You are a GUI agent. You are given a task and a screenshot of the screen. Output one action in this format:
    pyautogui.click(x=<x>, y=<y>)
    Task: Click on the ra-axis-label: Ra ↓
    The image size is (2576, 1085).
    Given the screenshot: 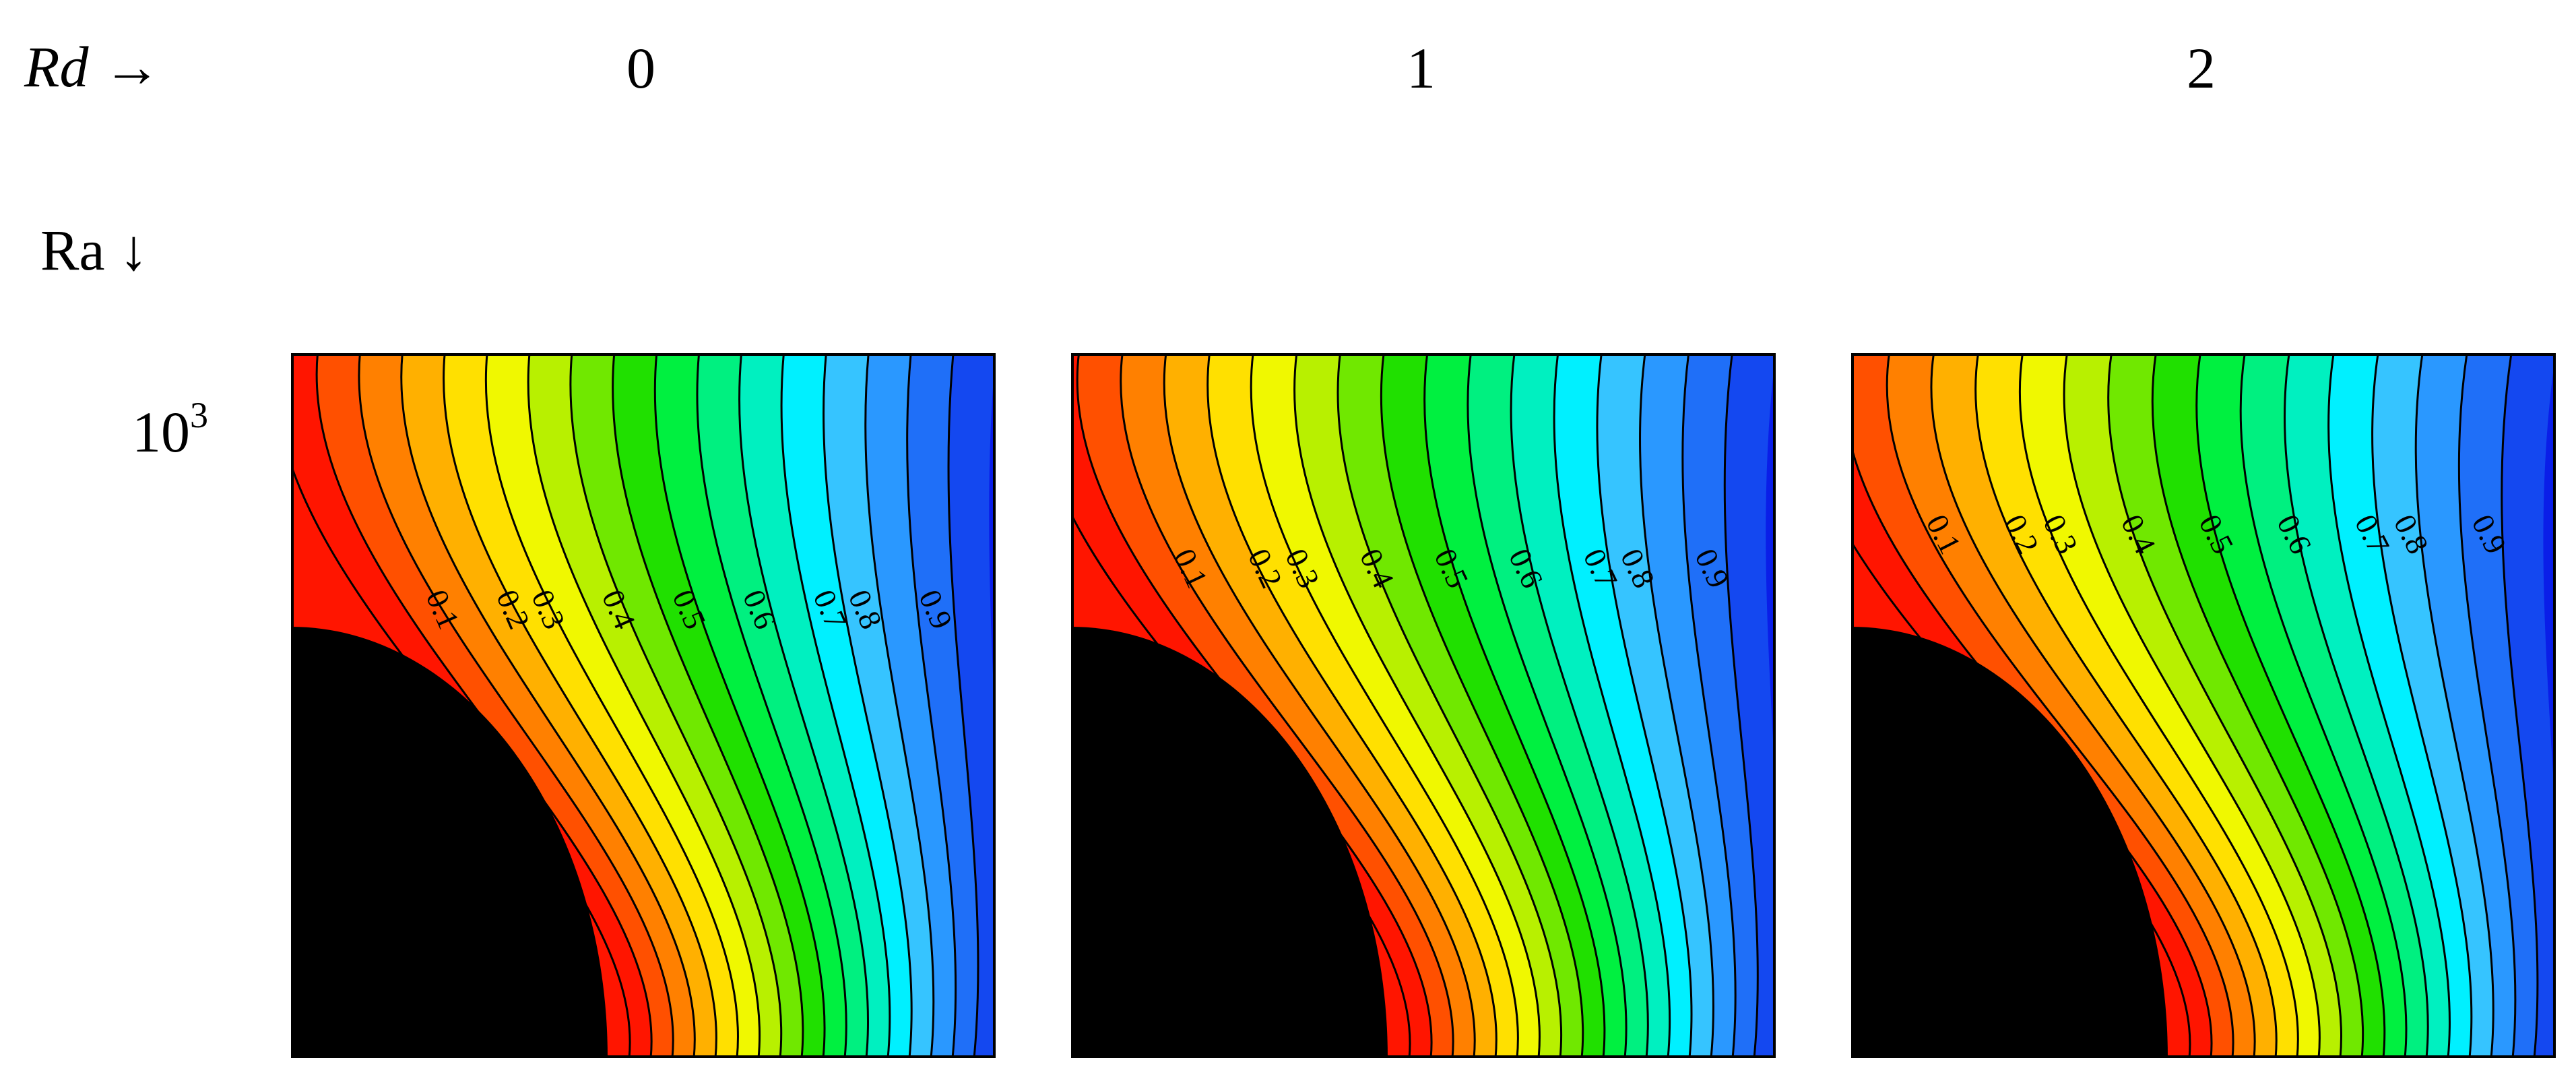 What is the action you would take?
    pyautogui.click(x=94, y=250)
    